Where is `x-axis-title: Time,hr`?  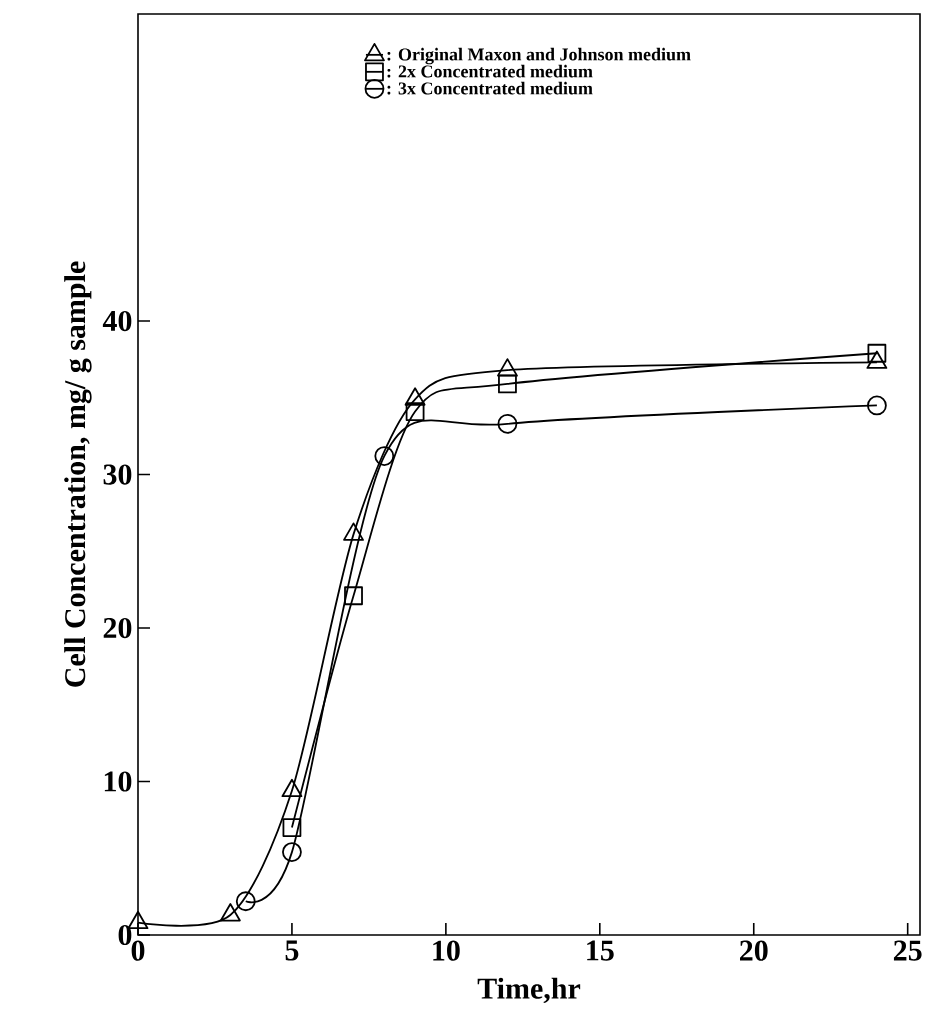 x-axis-title: Time,hr is located at coordinates (529, 990).